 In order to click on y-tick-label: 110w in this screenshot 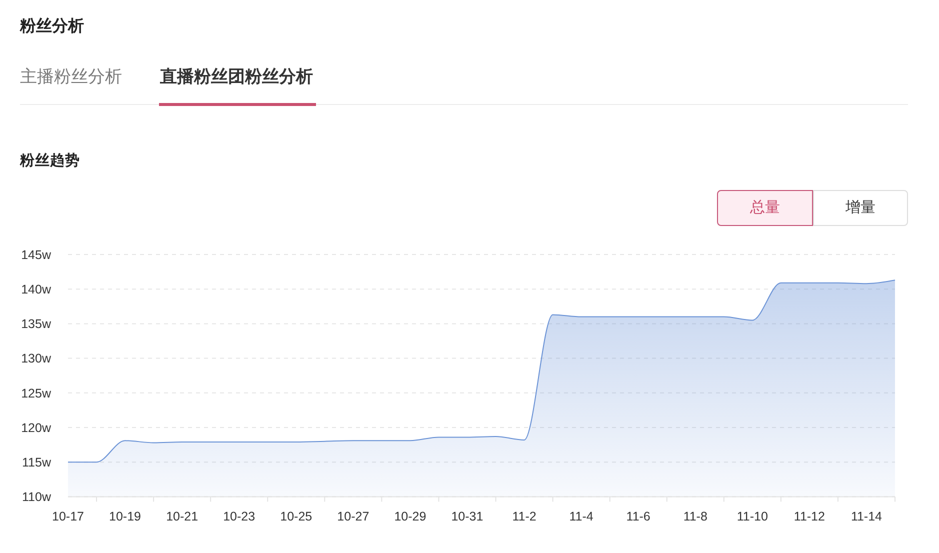, I will do `click(37, 497)`.